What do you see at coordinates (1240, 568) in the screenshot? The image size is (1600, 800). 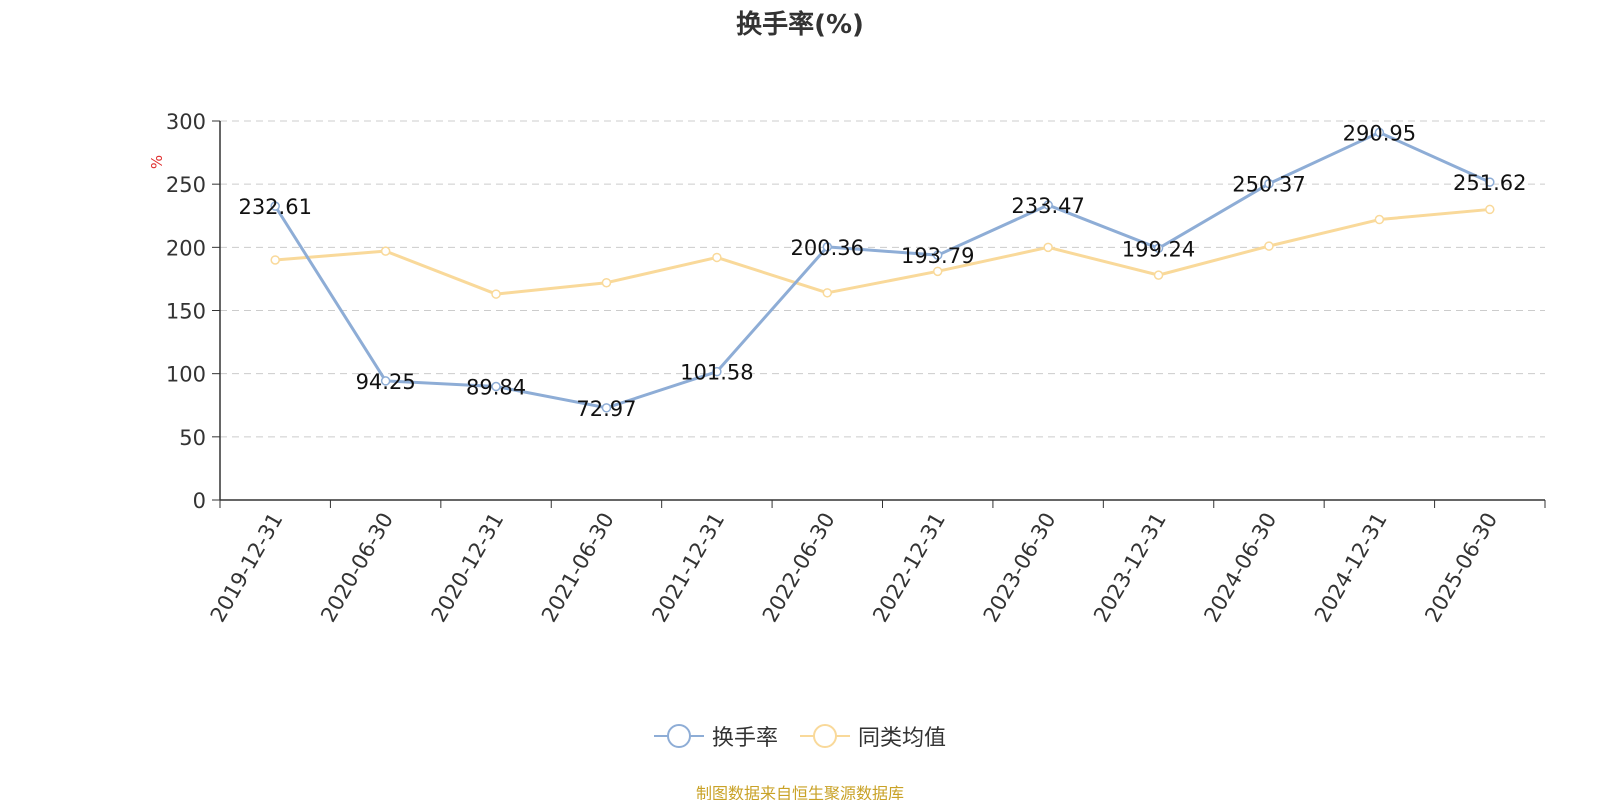 I see `x-tick-label: 2024-06-30` at bounding box center [1240, 568].